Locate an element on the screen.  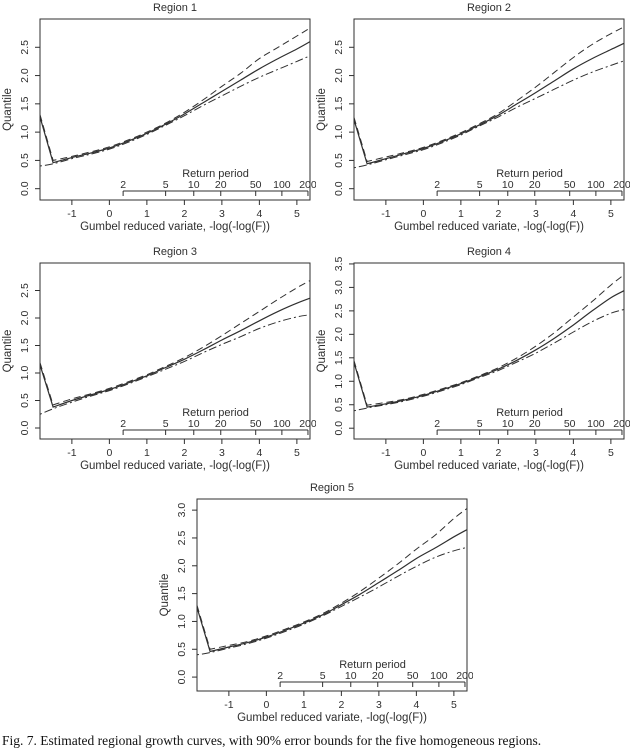
y-tick-label: 3.0 is located at coordinates (182, 510).